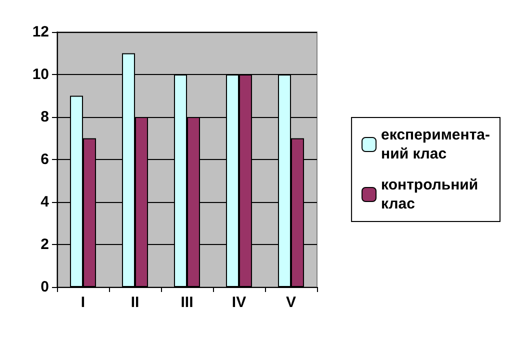 Image resolution: width=512 pixels, height=339 pixels. I want to click on y-tick-label: 2, so click(44, 244).